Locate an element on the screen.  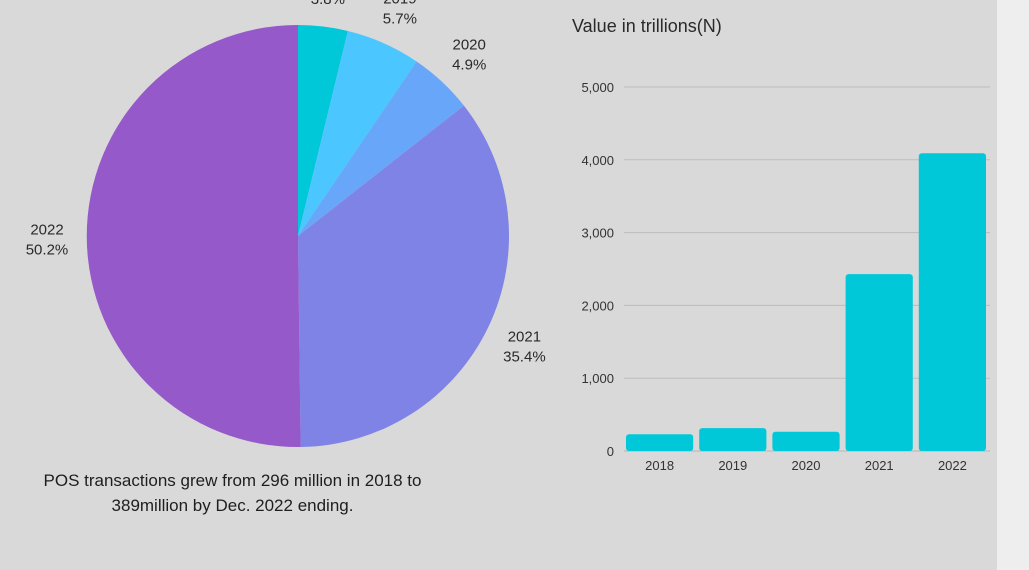
y-tick-label: 2,000 is located at coordinates (597, 305).